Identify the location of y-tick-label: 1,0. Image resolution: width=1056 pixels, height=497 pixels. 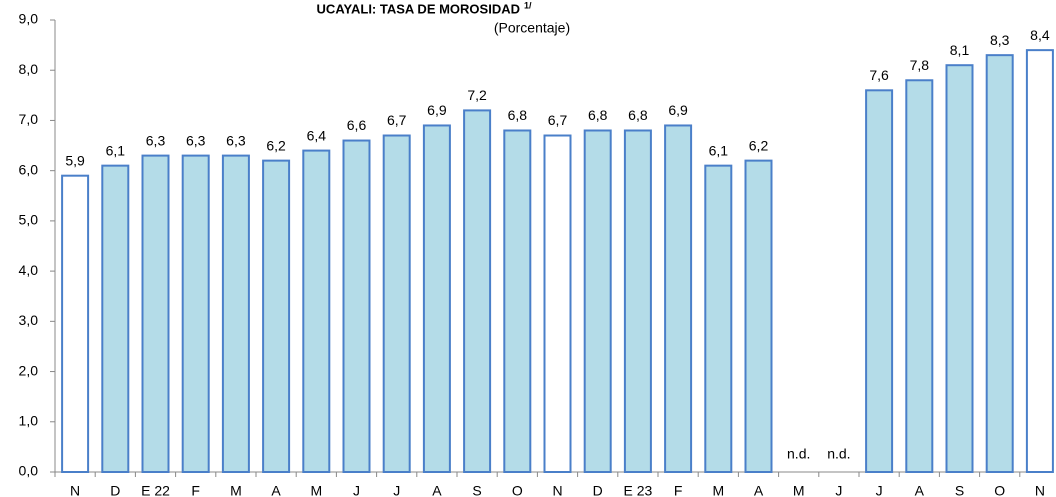
(29, 420).